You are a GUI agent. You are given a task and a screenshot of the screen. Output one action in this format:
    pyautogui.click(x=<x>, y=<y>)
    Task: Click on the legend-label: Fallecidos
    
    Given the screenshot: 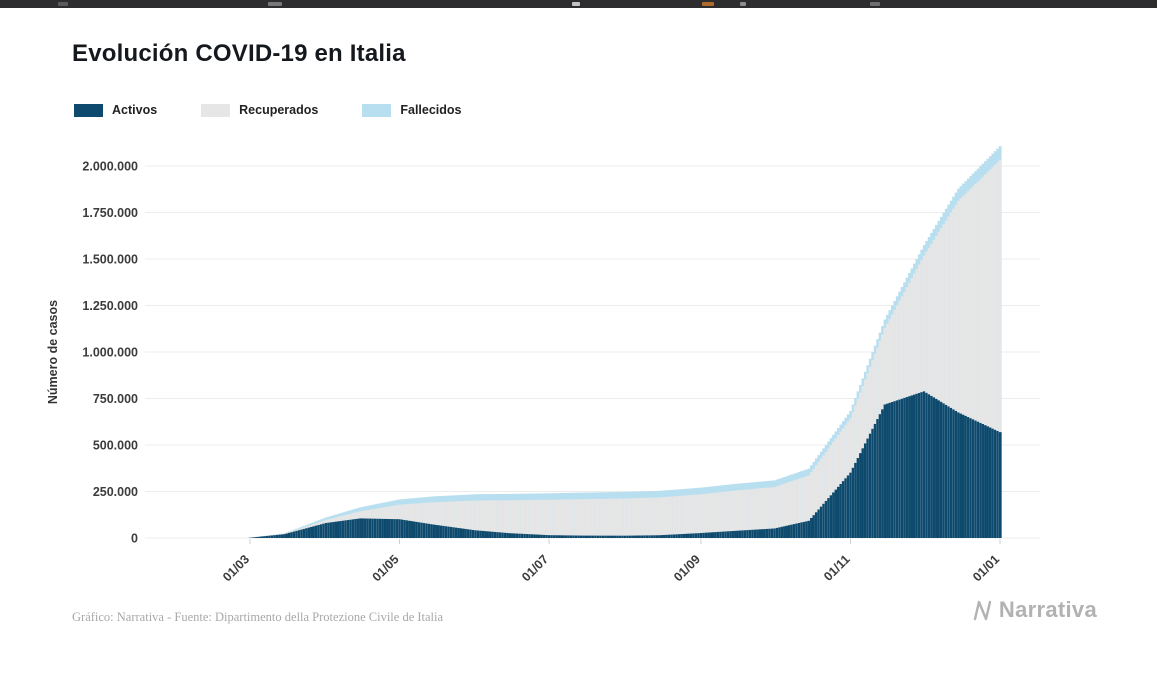 What is the action you would take?
    pyautogui.click(x=431, y=110)
    